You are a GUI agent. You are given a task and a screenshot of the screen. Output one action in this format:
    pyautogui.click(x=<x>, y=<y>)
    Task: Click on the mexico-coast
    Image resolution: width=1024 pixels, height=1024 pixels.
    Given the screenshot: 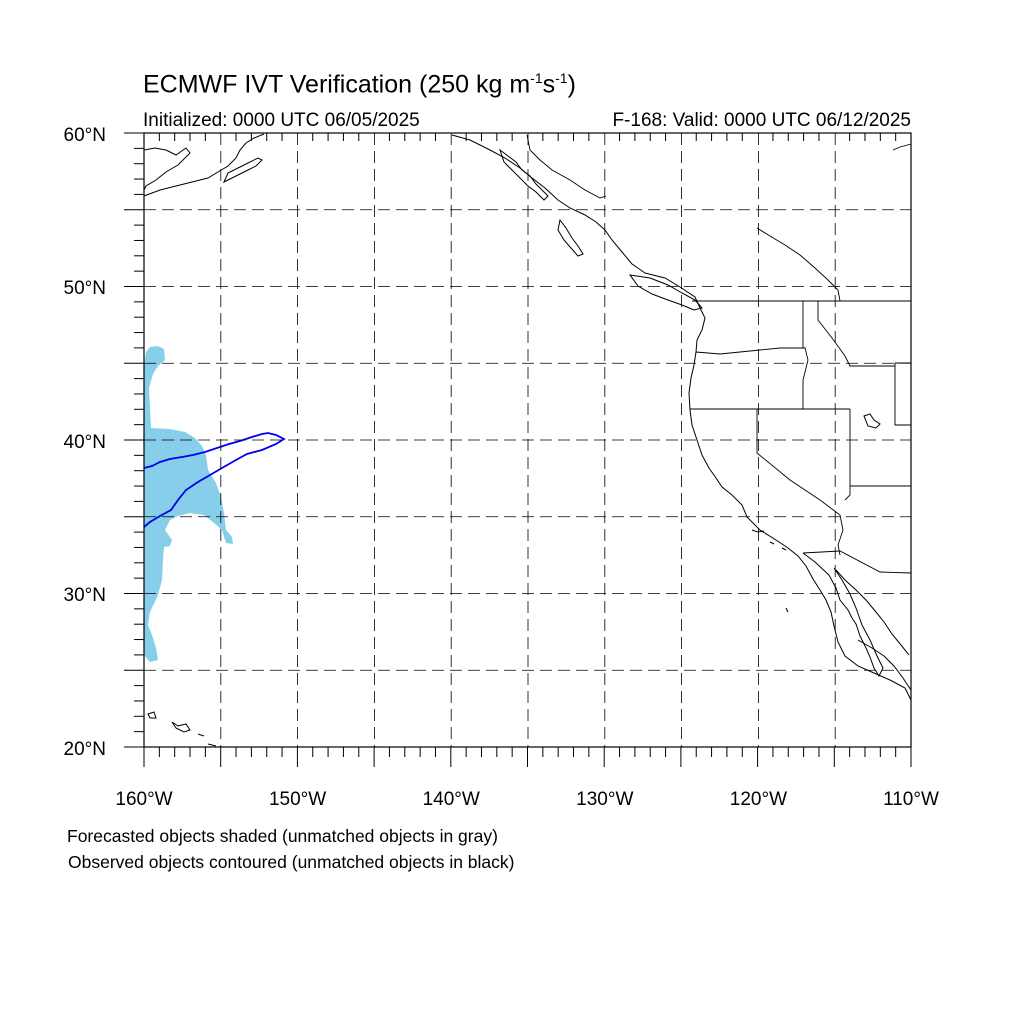 What is the action you would take?
    pyautogui.click(x=884, y=665)
    